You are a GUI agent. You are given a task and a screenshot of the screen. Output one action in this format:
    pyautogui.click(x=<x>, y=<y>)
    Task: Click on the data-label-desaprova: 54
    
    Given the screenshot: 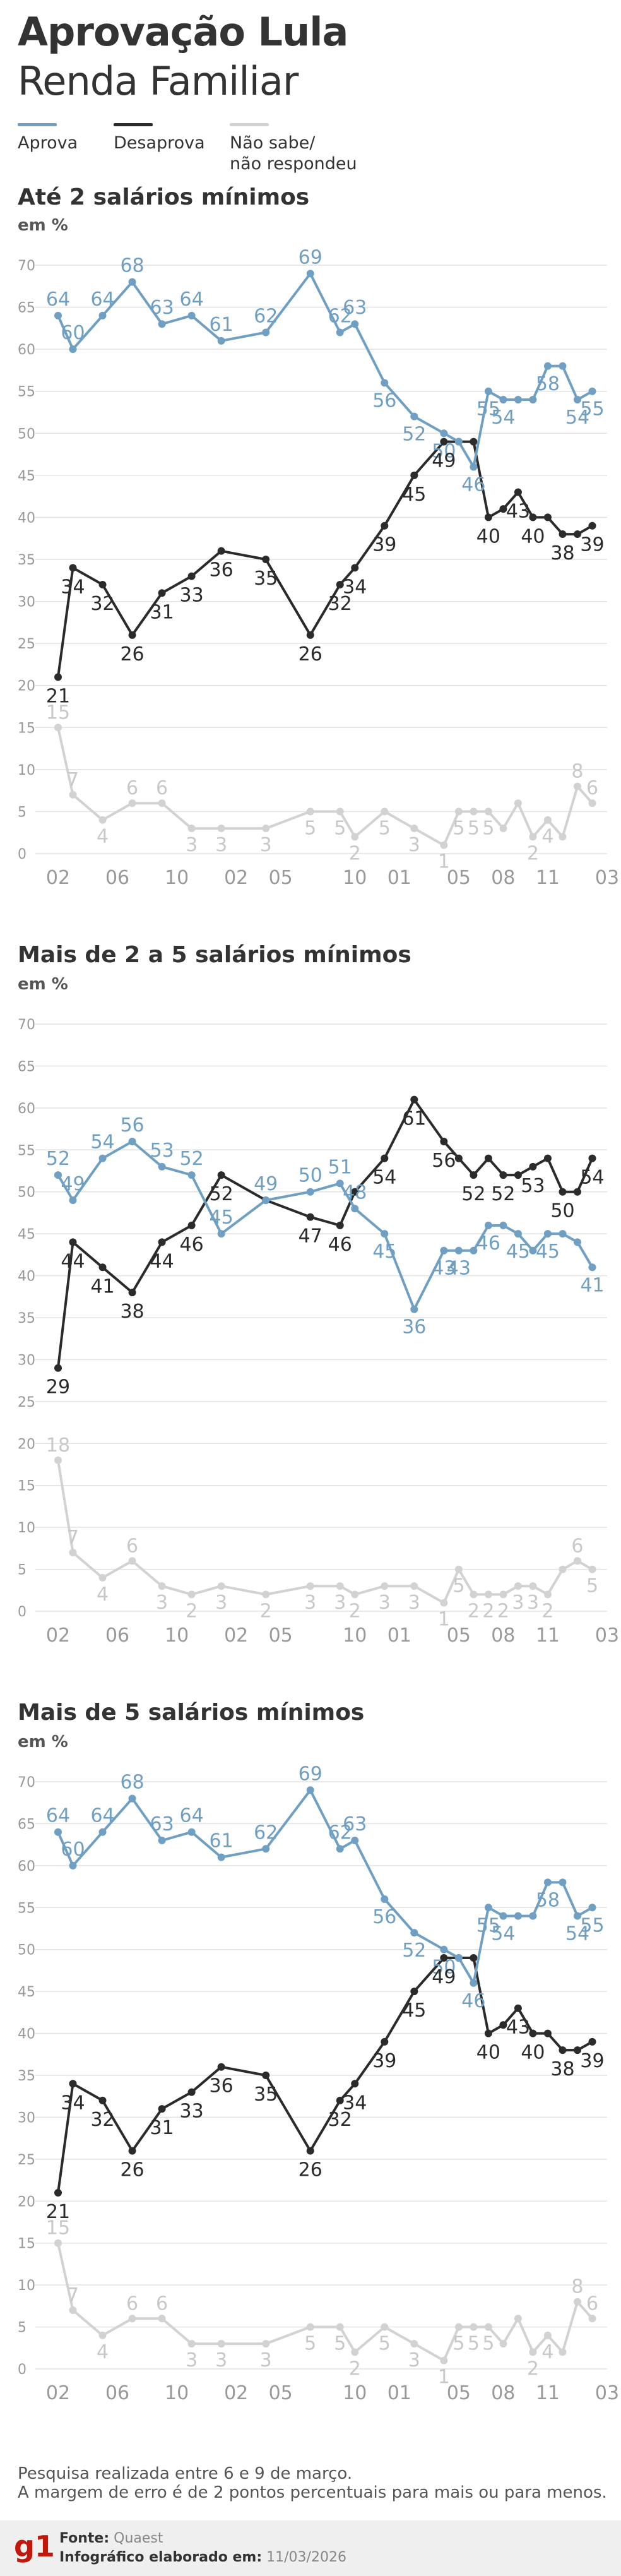 What is the action you would take?
    pyautogui.click(x=592, y=1178)
    